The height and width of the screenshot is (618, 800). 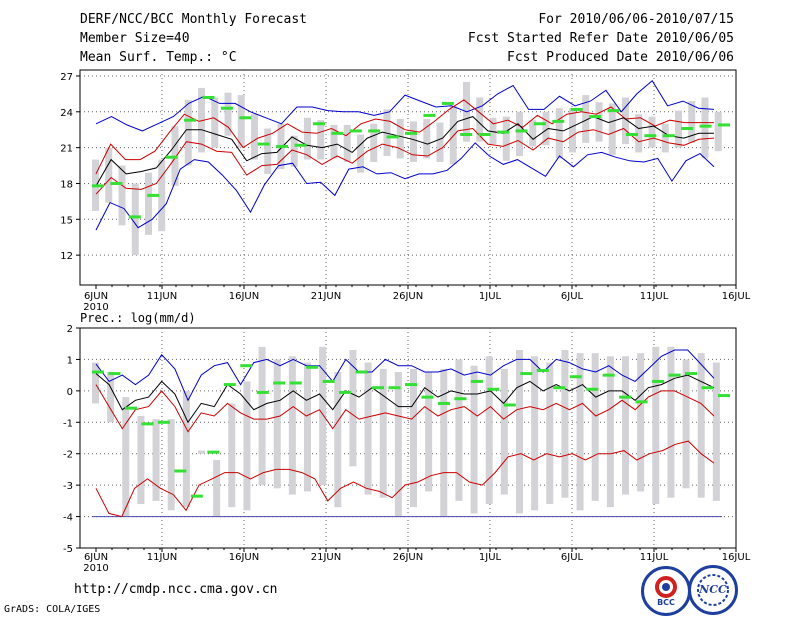 I want to click on prec-xtick-label: 11JUL, so click(x=654, y=557).